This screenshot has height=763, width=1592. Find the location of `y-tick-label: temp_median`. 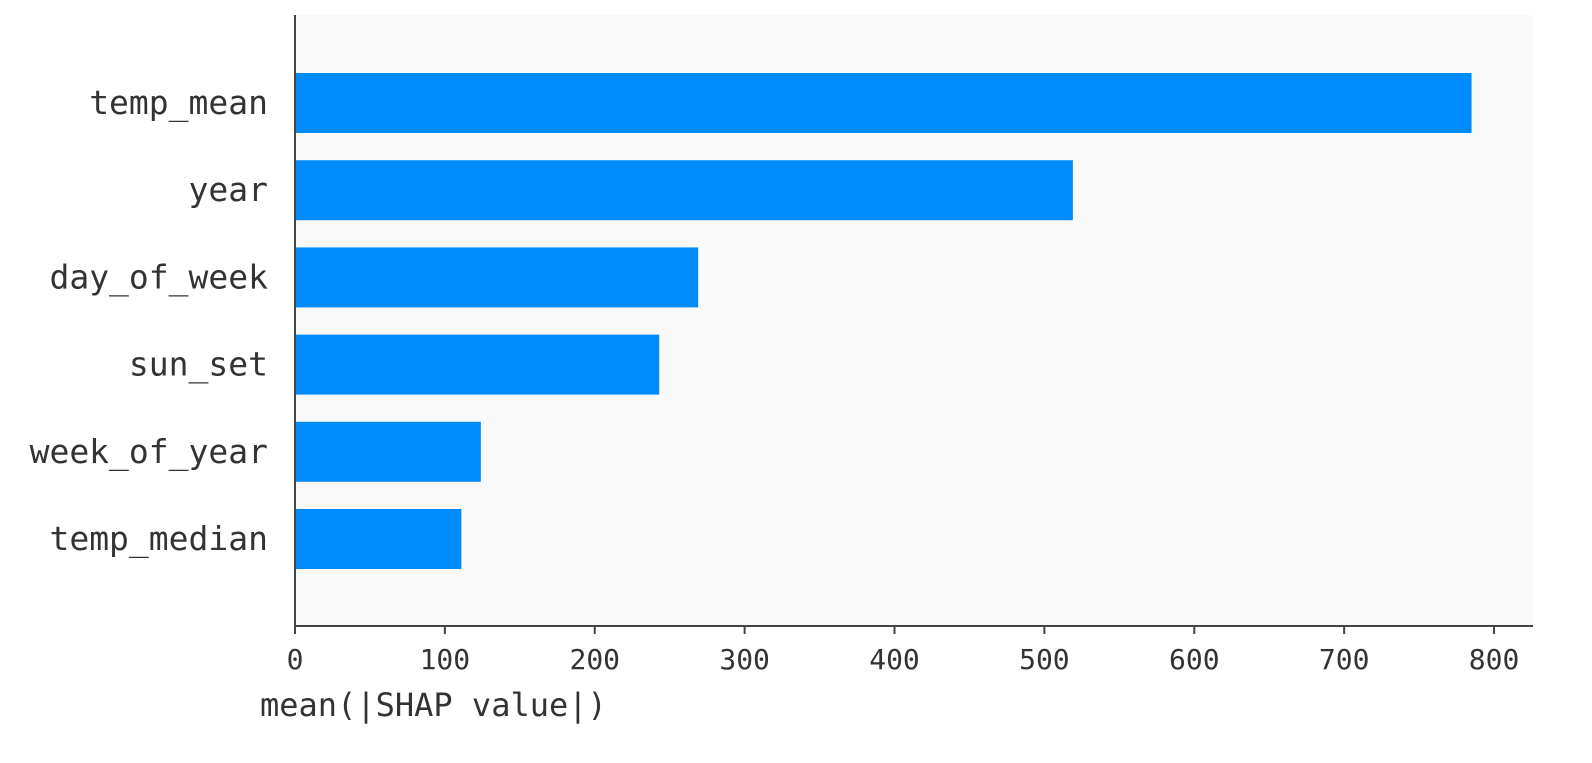

y-tick-label: temp_median is located at coordinates (158, 539).